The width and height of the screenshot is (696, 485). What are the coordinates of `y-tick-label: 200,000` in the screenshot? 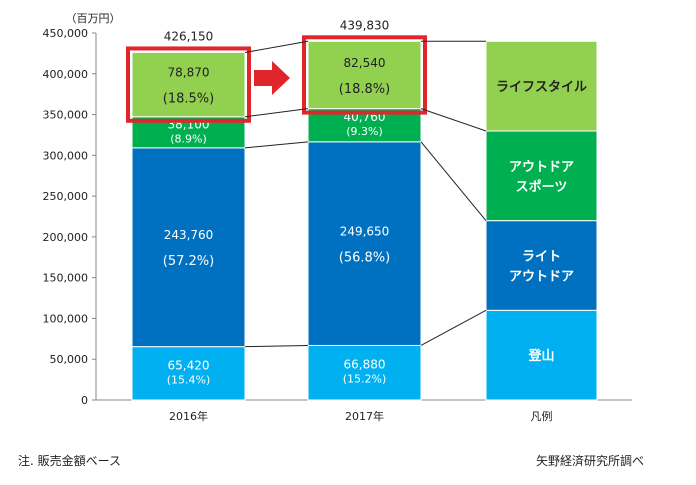 It's located at (66, 237).